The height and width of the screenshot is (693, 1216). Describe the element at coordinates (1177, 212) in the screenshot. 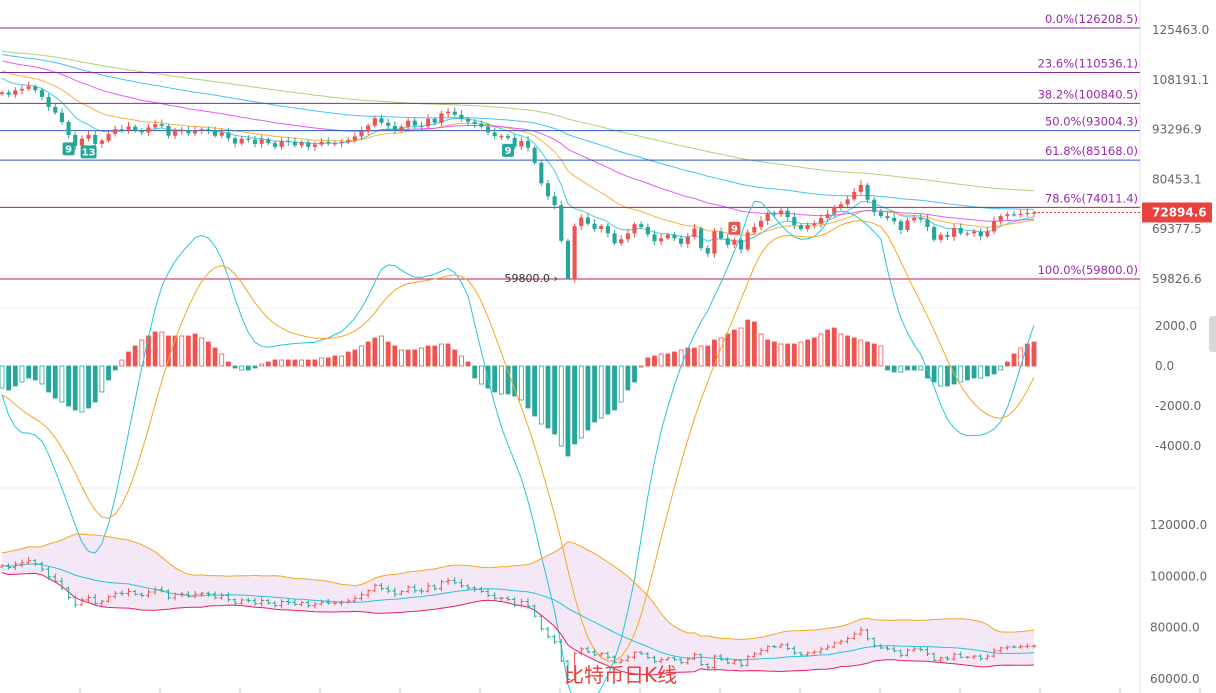

I see `last-price-box` at that location.